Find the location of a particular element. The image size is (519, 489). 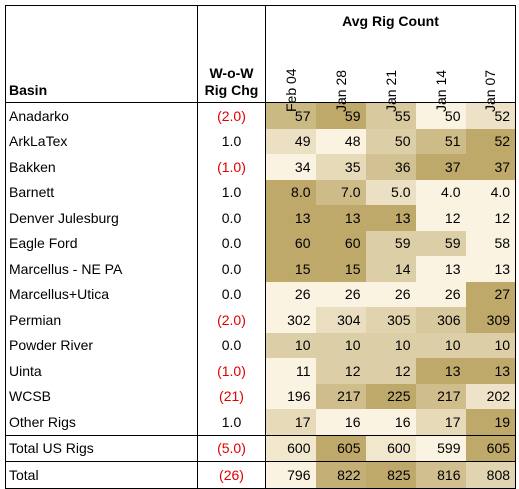

rig-count-cell: 27 is located at coordinates (491, 294).